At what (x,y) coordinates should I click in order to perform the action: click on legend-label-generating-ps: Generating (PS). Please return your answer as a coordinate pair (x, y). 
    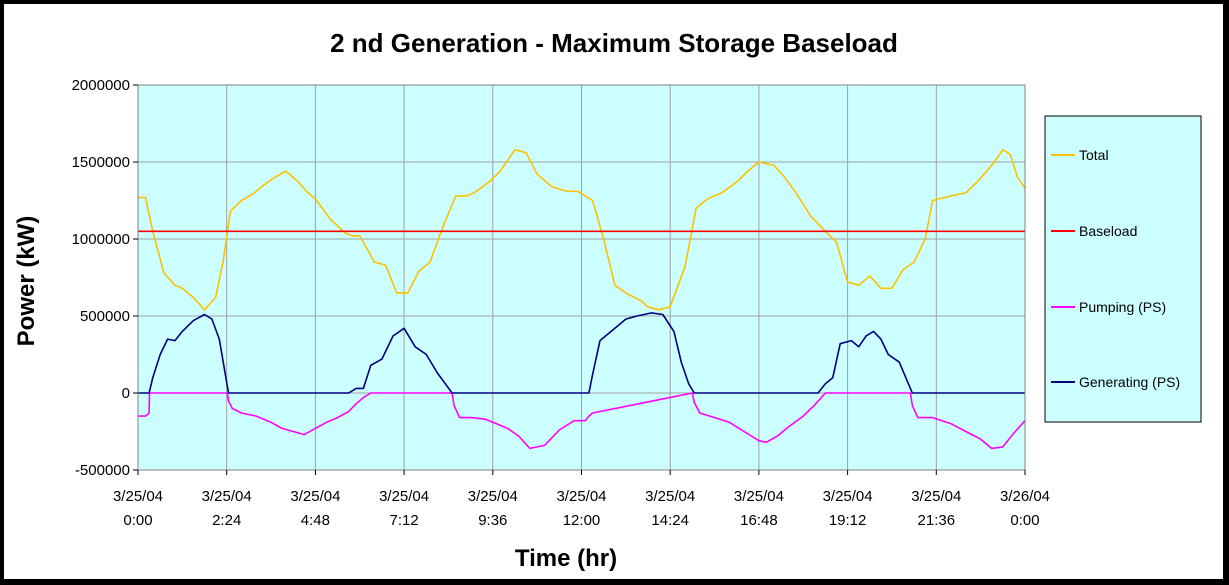
    Looking at the image, I should click on (1129, 382).